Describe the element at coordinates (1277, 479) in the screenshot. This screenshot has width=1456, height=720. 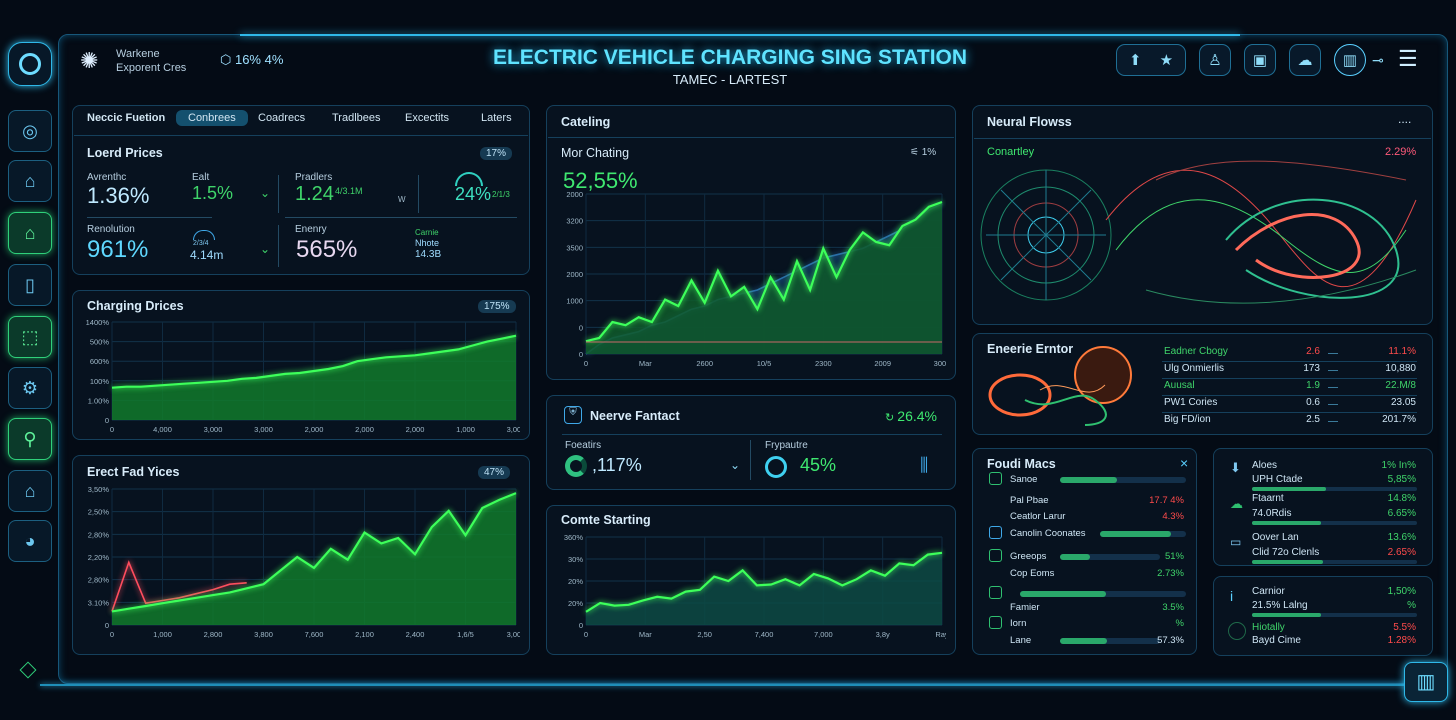
I see `stat-label: UPH Ctade` at that location.